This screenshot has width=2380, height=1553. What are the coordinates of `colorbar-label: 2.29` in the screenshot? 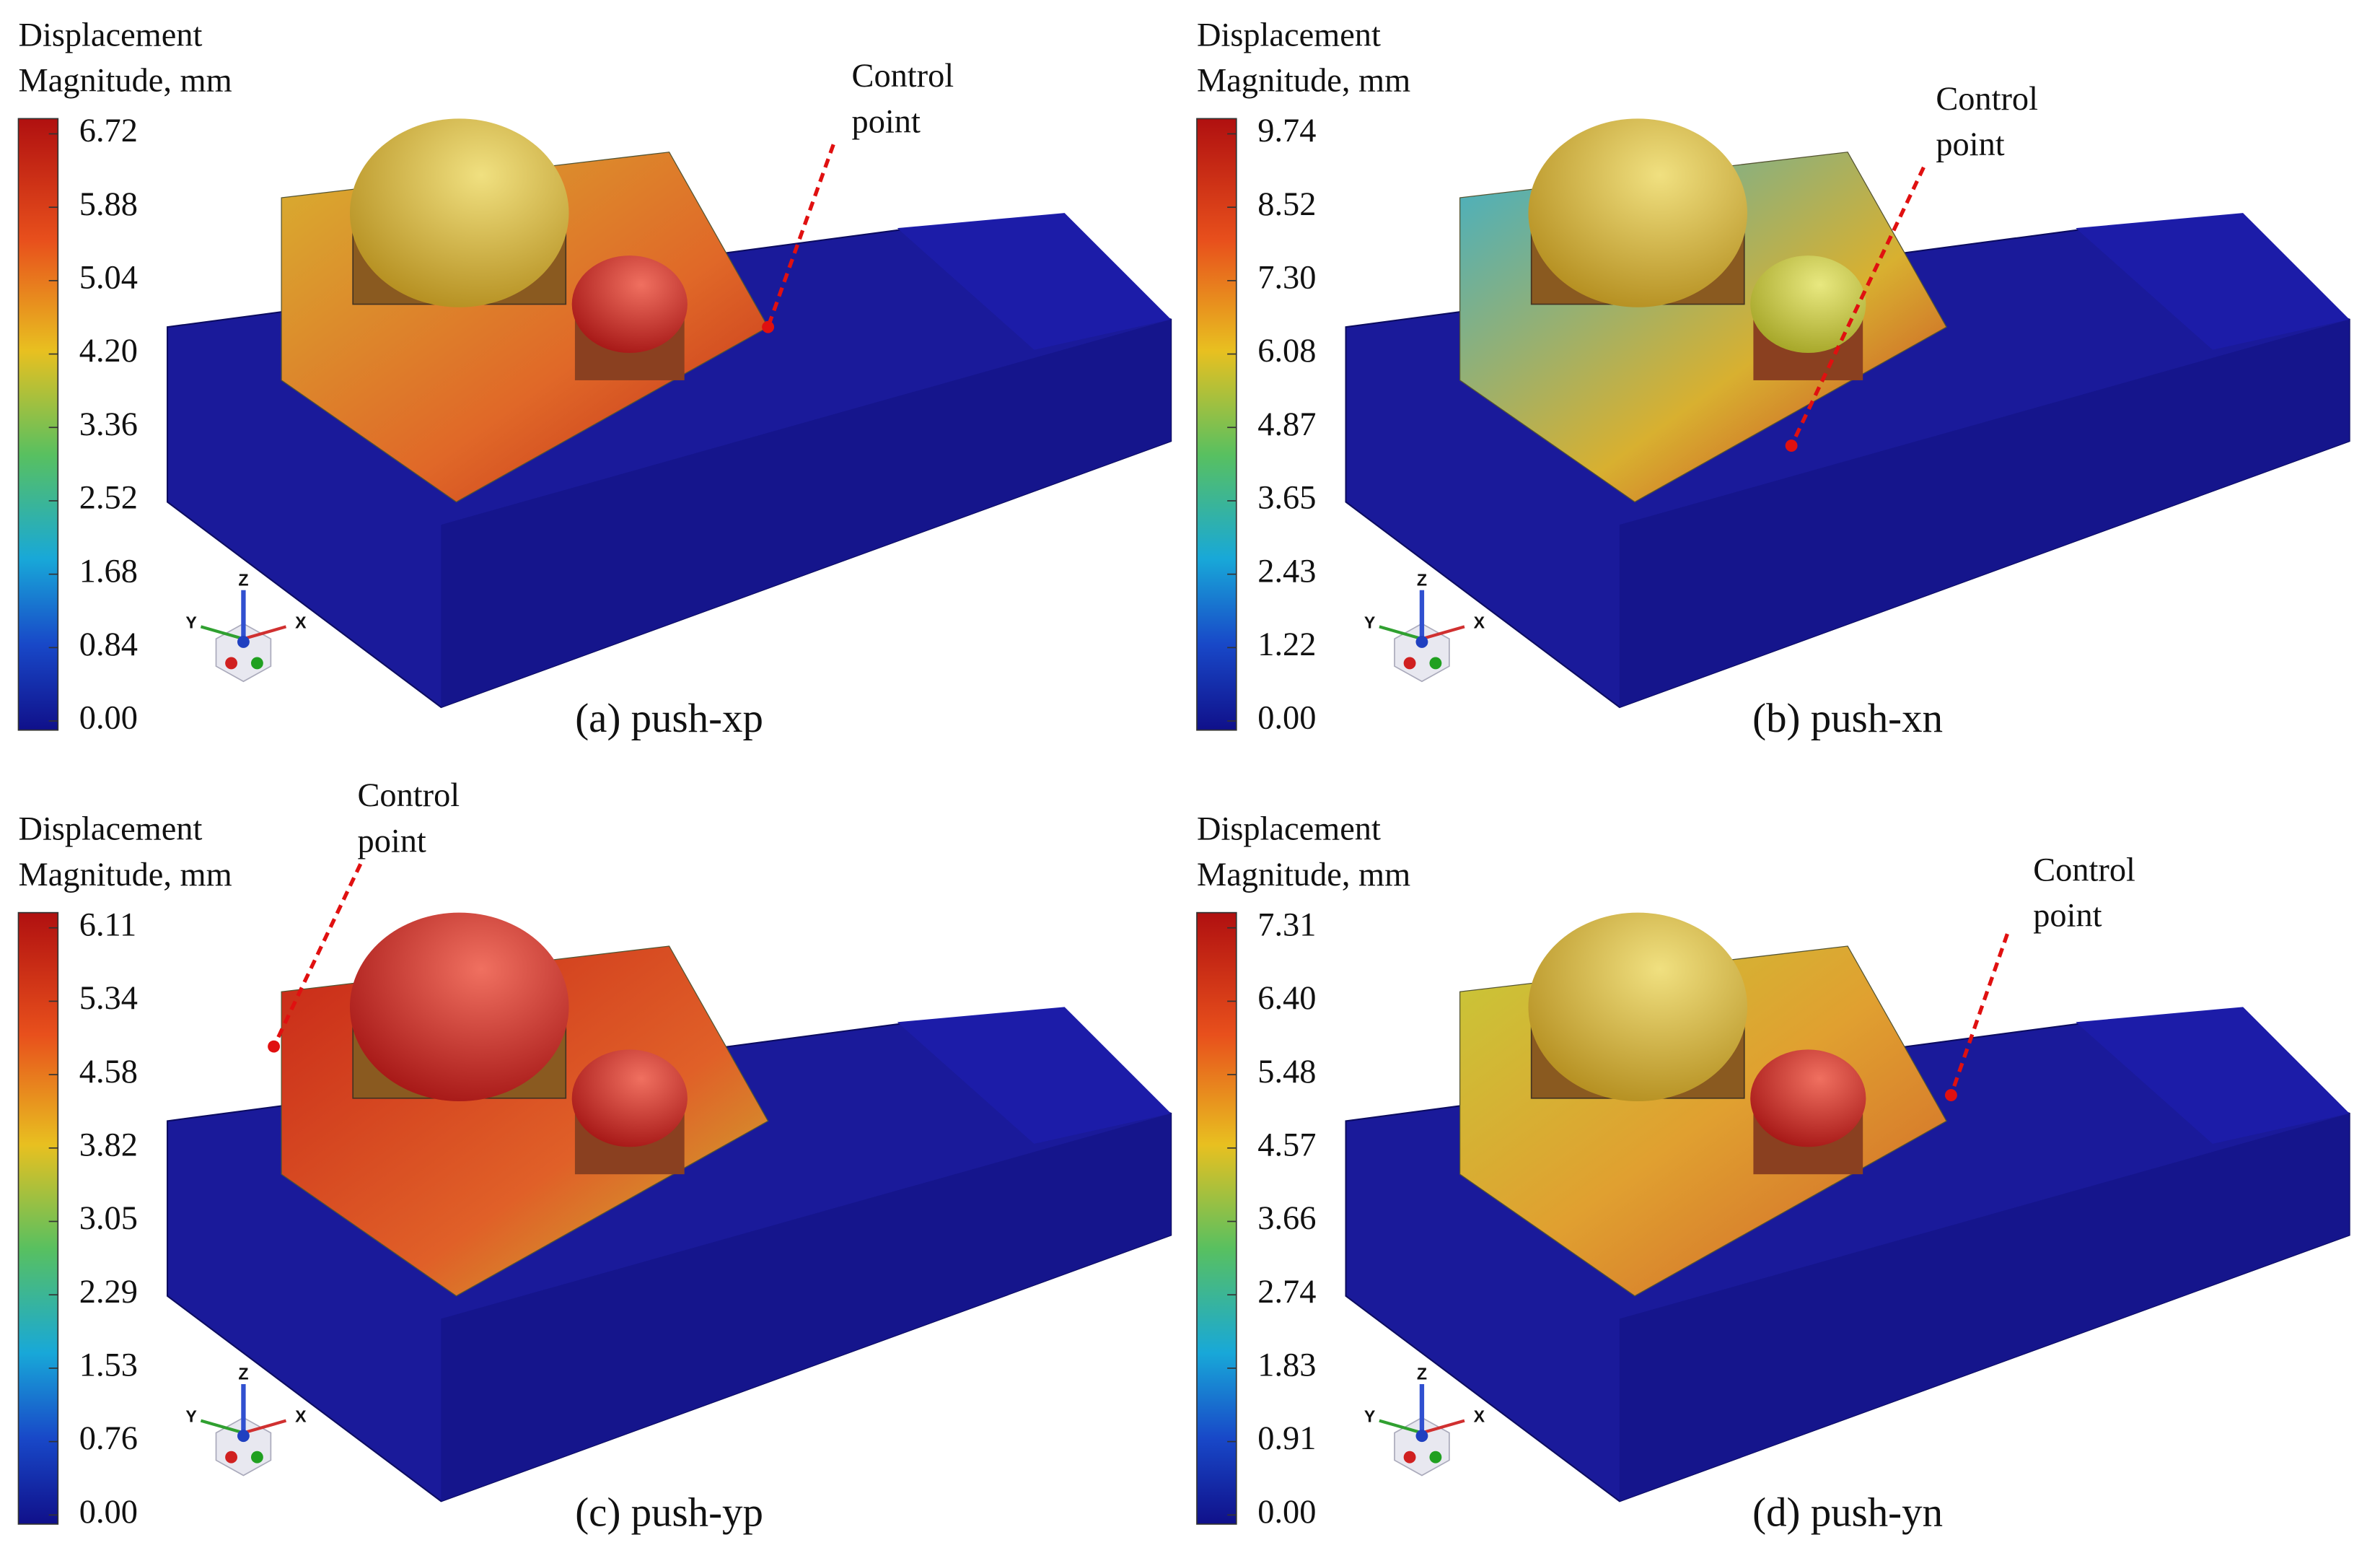 It's located at (109, 1292).